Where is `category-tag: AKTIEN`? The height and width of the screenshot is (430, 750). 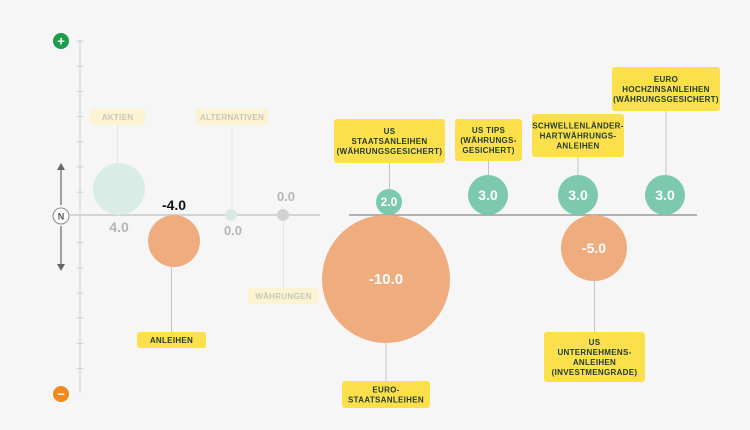
category-tag: AKTIEN is located at coordinates (117, 117).